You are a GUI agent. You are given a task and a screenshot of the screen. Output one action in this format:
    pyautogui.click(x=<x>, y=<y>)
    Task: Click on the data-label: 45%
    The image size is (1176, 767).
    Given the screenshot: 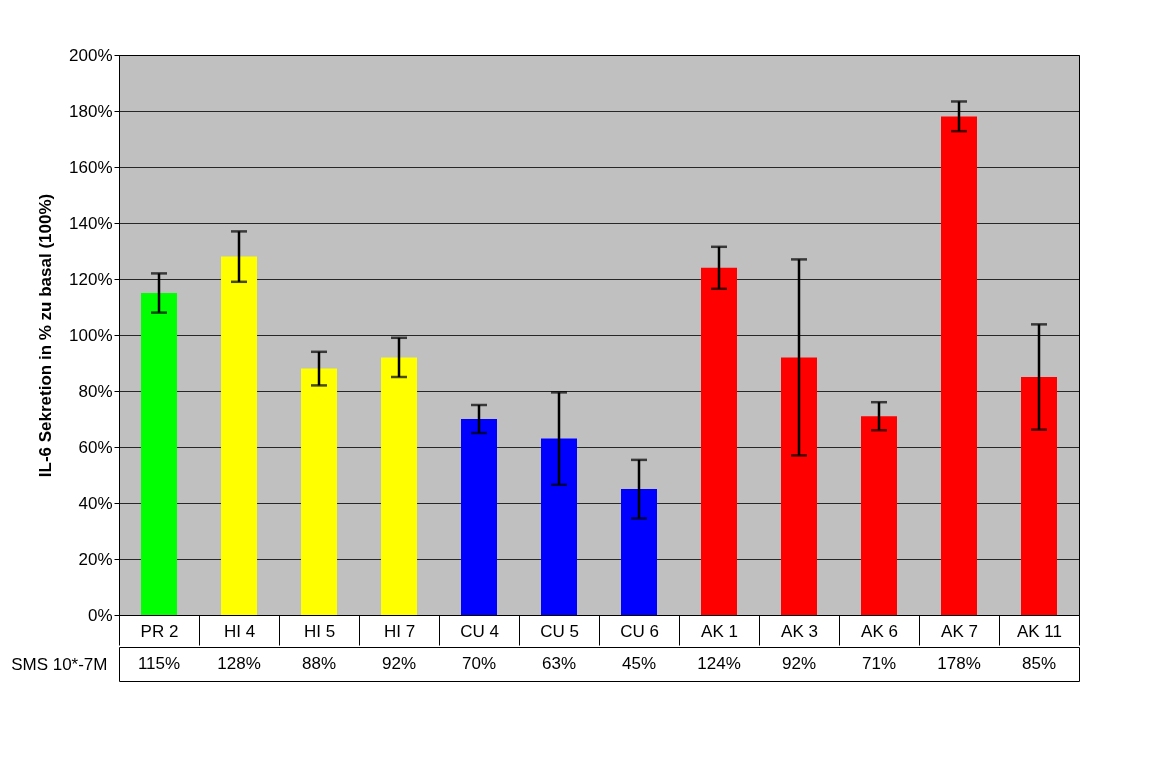 What is the action you would take?
    pyautogui.click(x=639, y=663)
    